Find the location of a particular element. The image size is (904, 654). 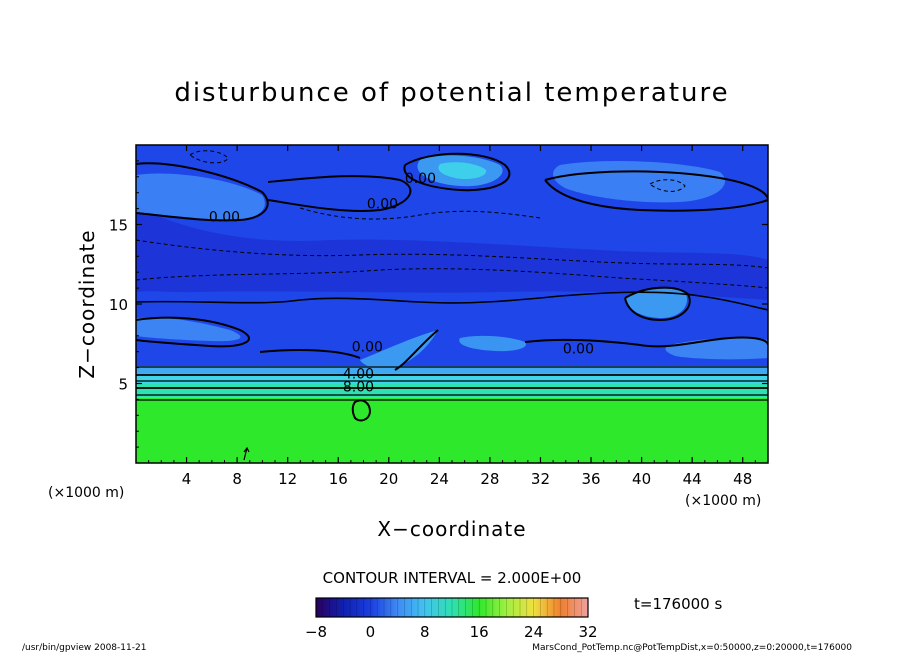

contour-label-6: 8.00 is located at coordinates (358, 387).